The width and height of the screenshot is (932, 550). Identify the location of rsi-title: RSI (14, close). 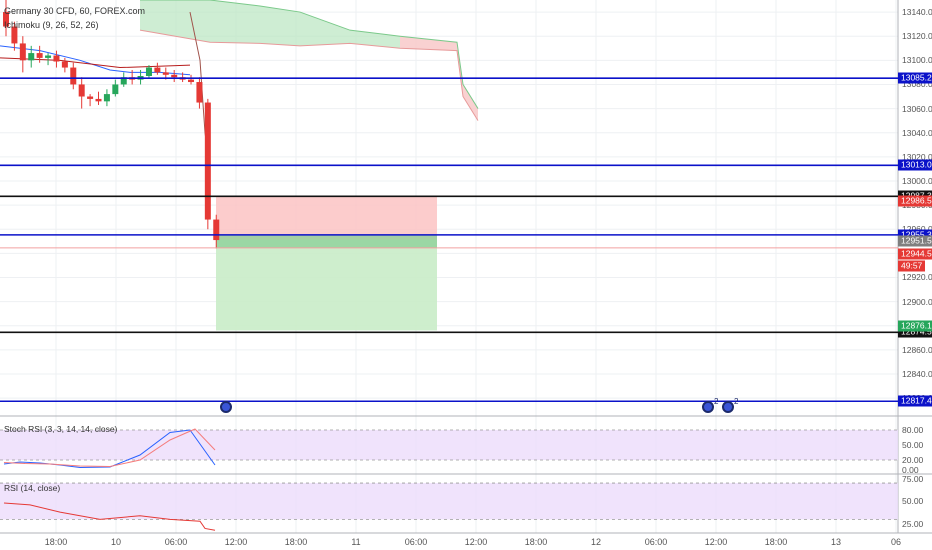
(32, 488).